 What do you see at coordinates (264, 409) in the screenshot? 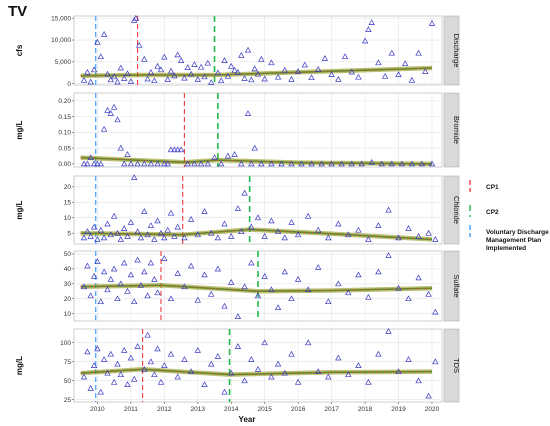
I see `x-tick-label: 2015` at bounding box center [264, 409].